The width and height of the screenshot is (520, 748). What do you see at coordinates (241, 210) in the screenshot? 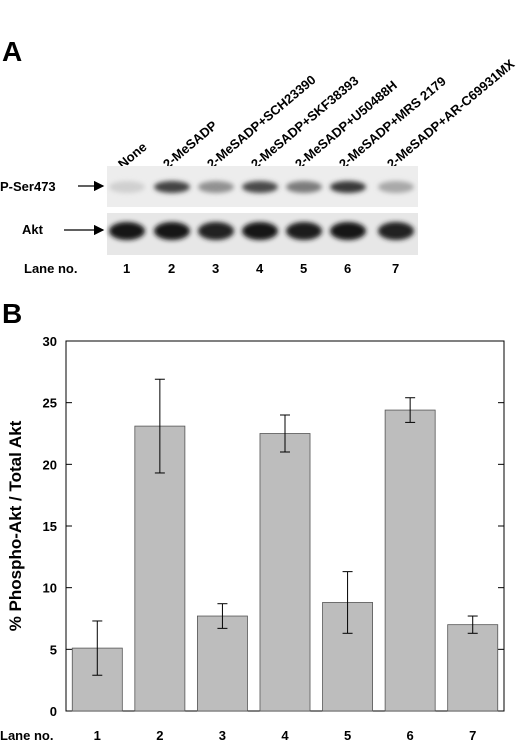
I see `western-blot` at bounding box center [241, 210].